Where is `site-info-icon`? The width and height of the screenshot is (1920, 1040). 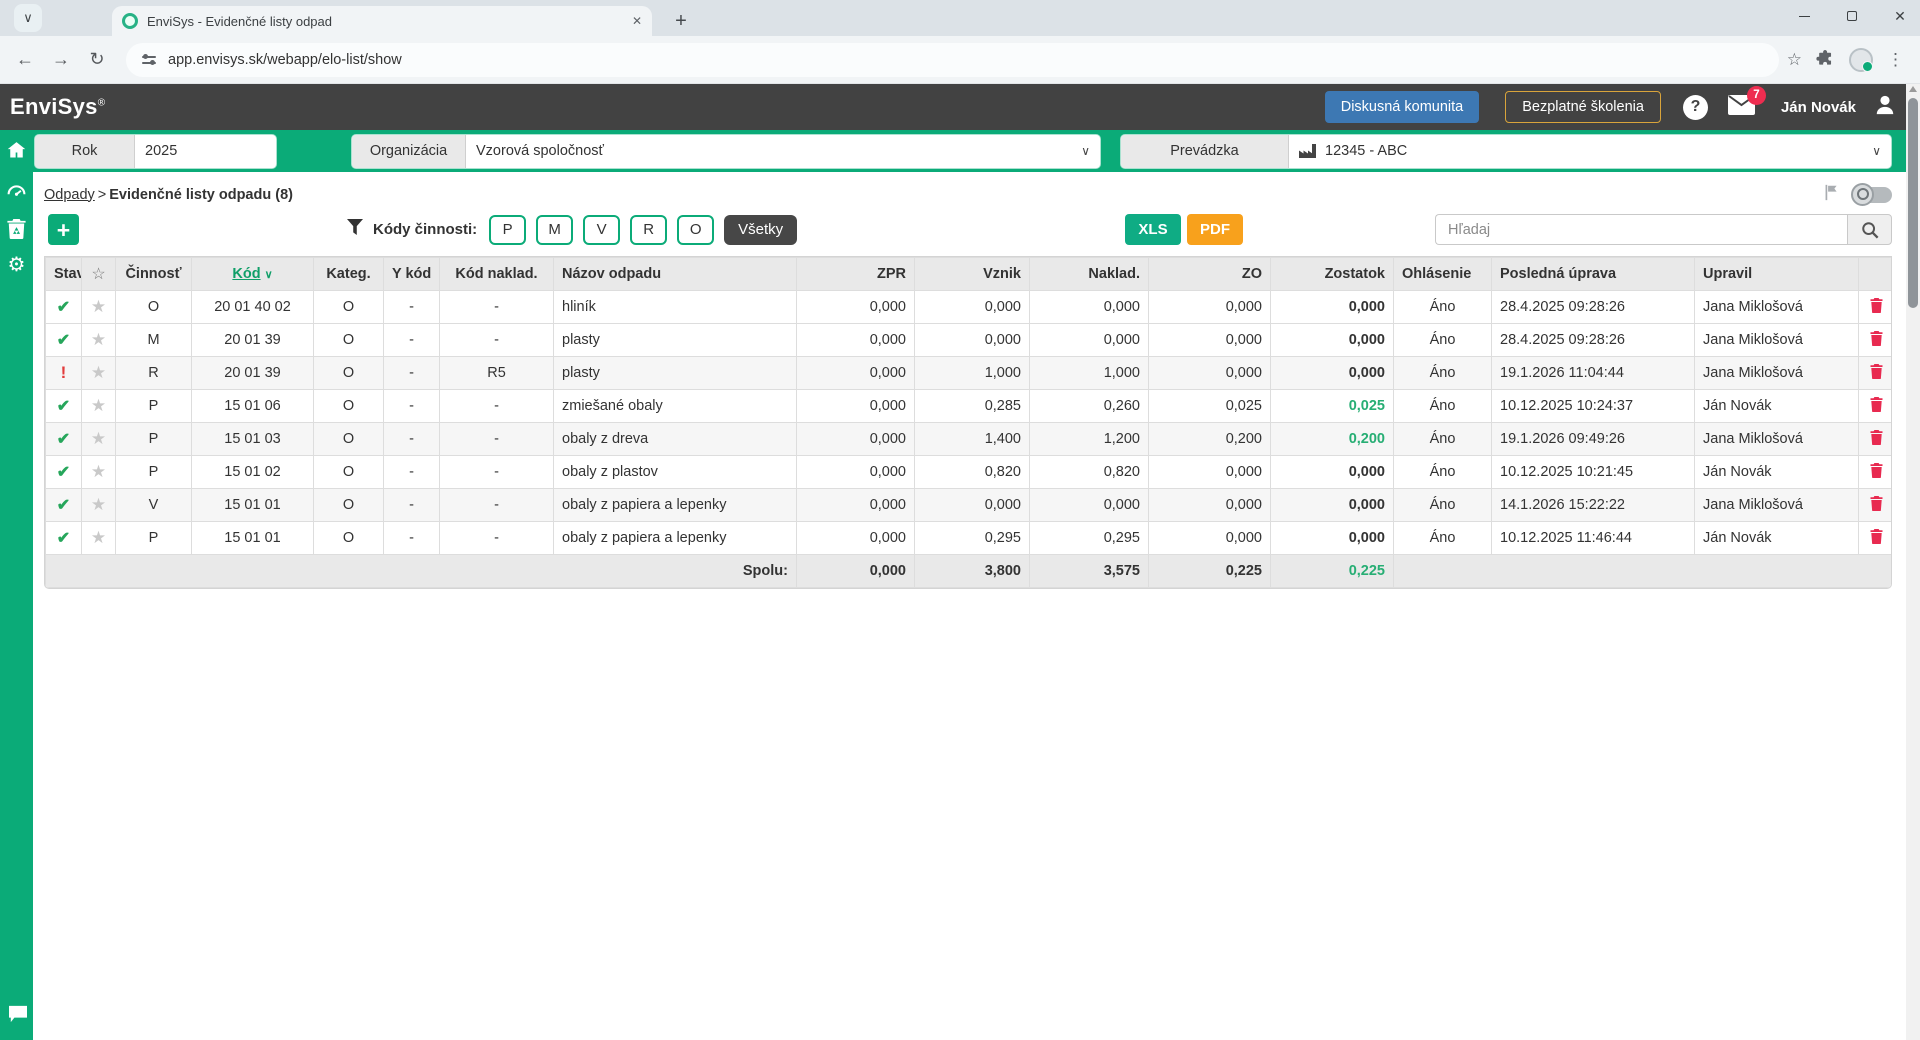 site-info-icon is located at coordinates (149, 60).